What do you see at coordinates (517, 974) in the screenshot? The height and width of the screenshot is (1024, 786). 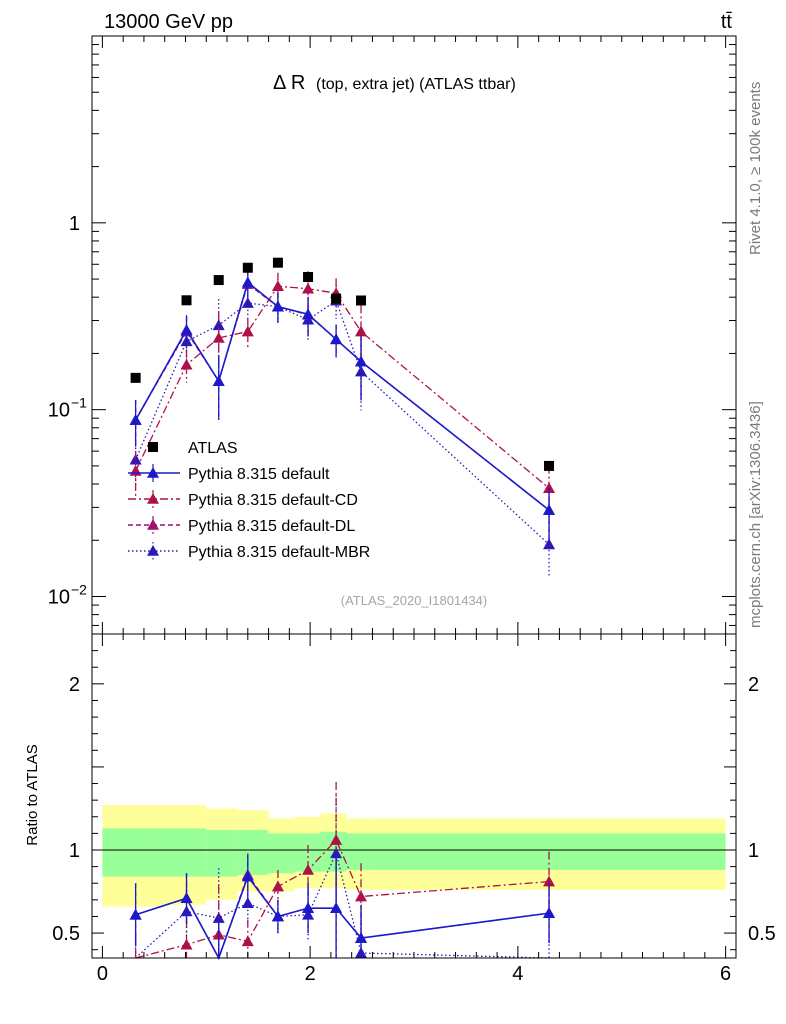 I see `x-tick-label: 4` at bounding box center [517, 974].